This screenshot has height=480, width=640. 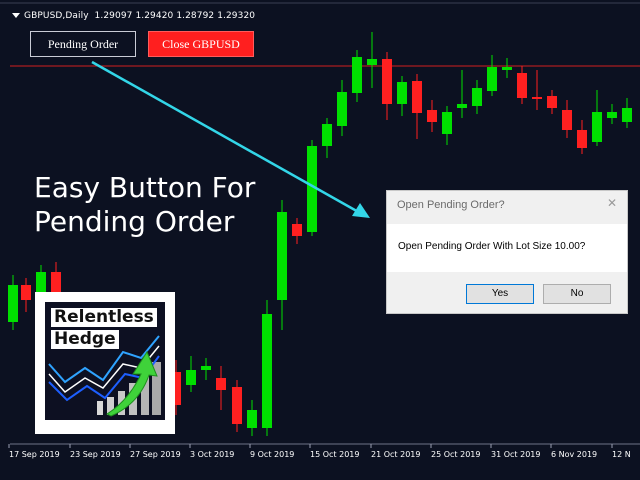 What do you see at coordinates (516, 454) in the screenshot?
I see `time-axis-label: 31 Oct 2019` at bounding box center [516, 454].